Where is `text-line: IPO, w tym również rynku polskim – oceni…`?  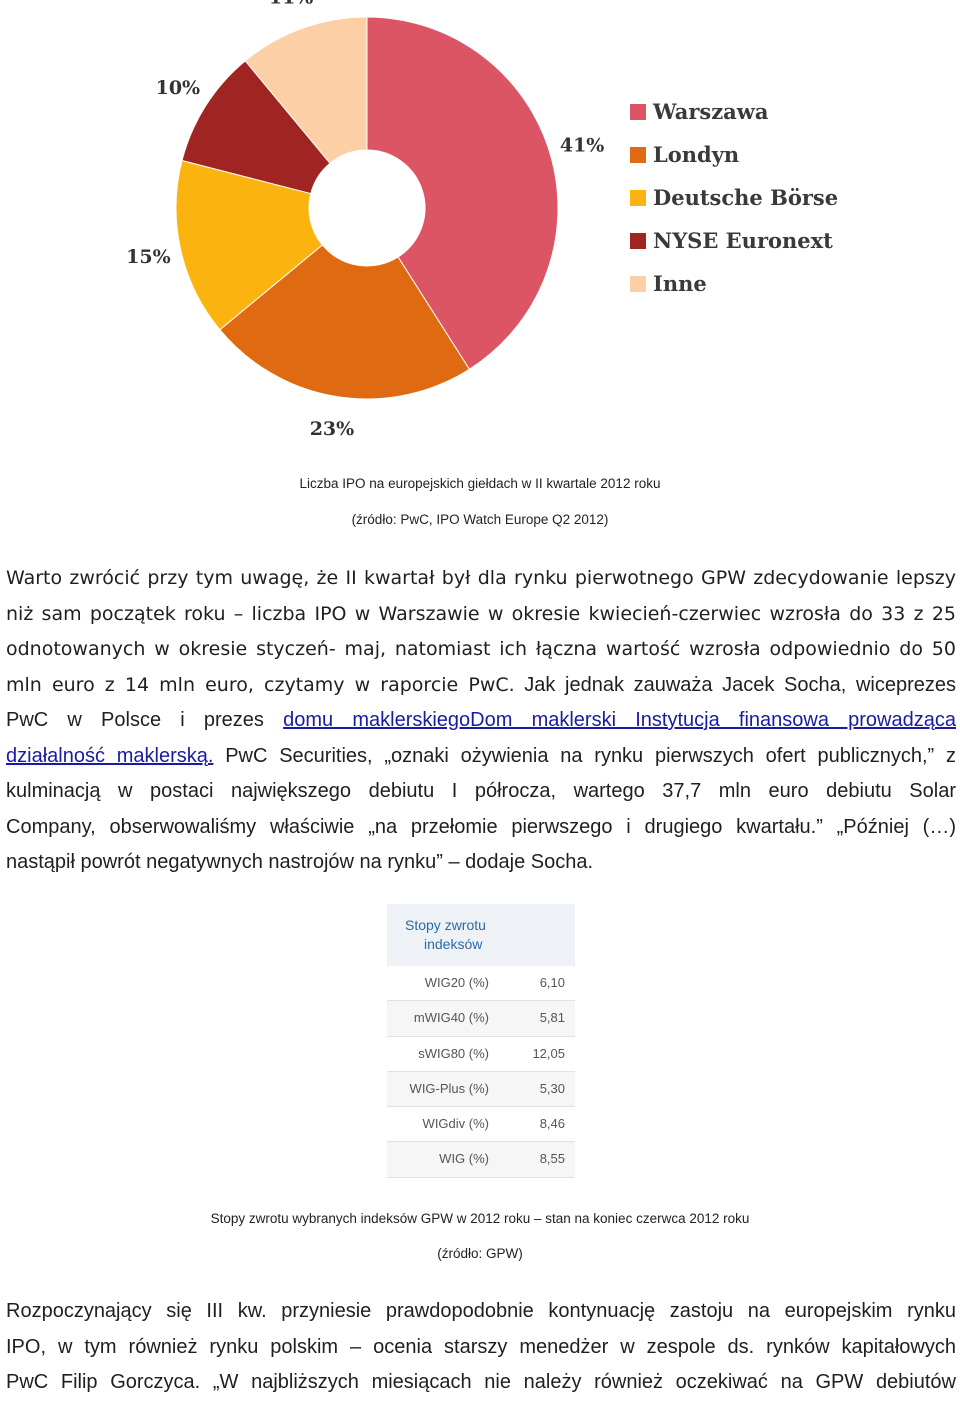
text-line: IPO, w tym również rynku polskim – oceni… is located at coordinates (481, 1346).